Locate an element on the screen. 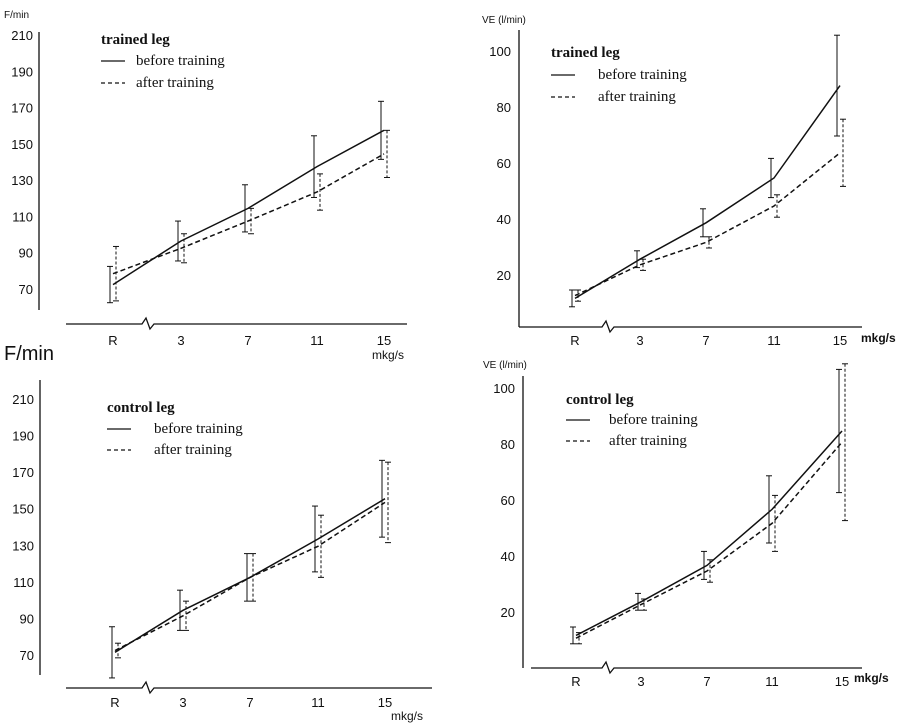 The width and height of the screenshot is (903, 723). y-axis-label: F/min is located at coordinates (16, 15).